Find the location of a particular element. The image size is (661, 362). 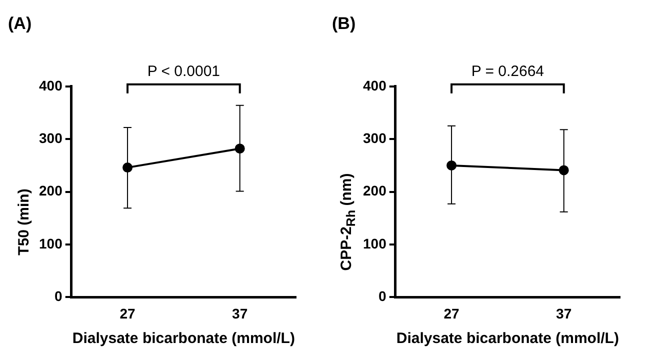

chart-title: (A) is located at coordinates (20, 23).